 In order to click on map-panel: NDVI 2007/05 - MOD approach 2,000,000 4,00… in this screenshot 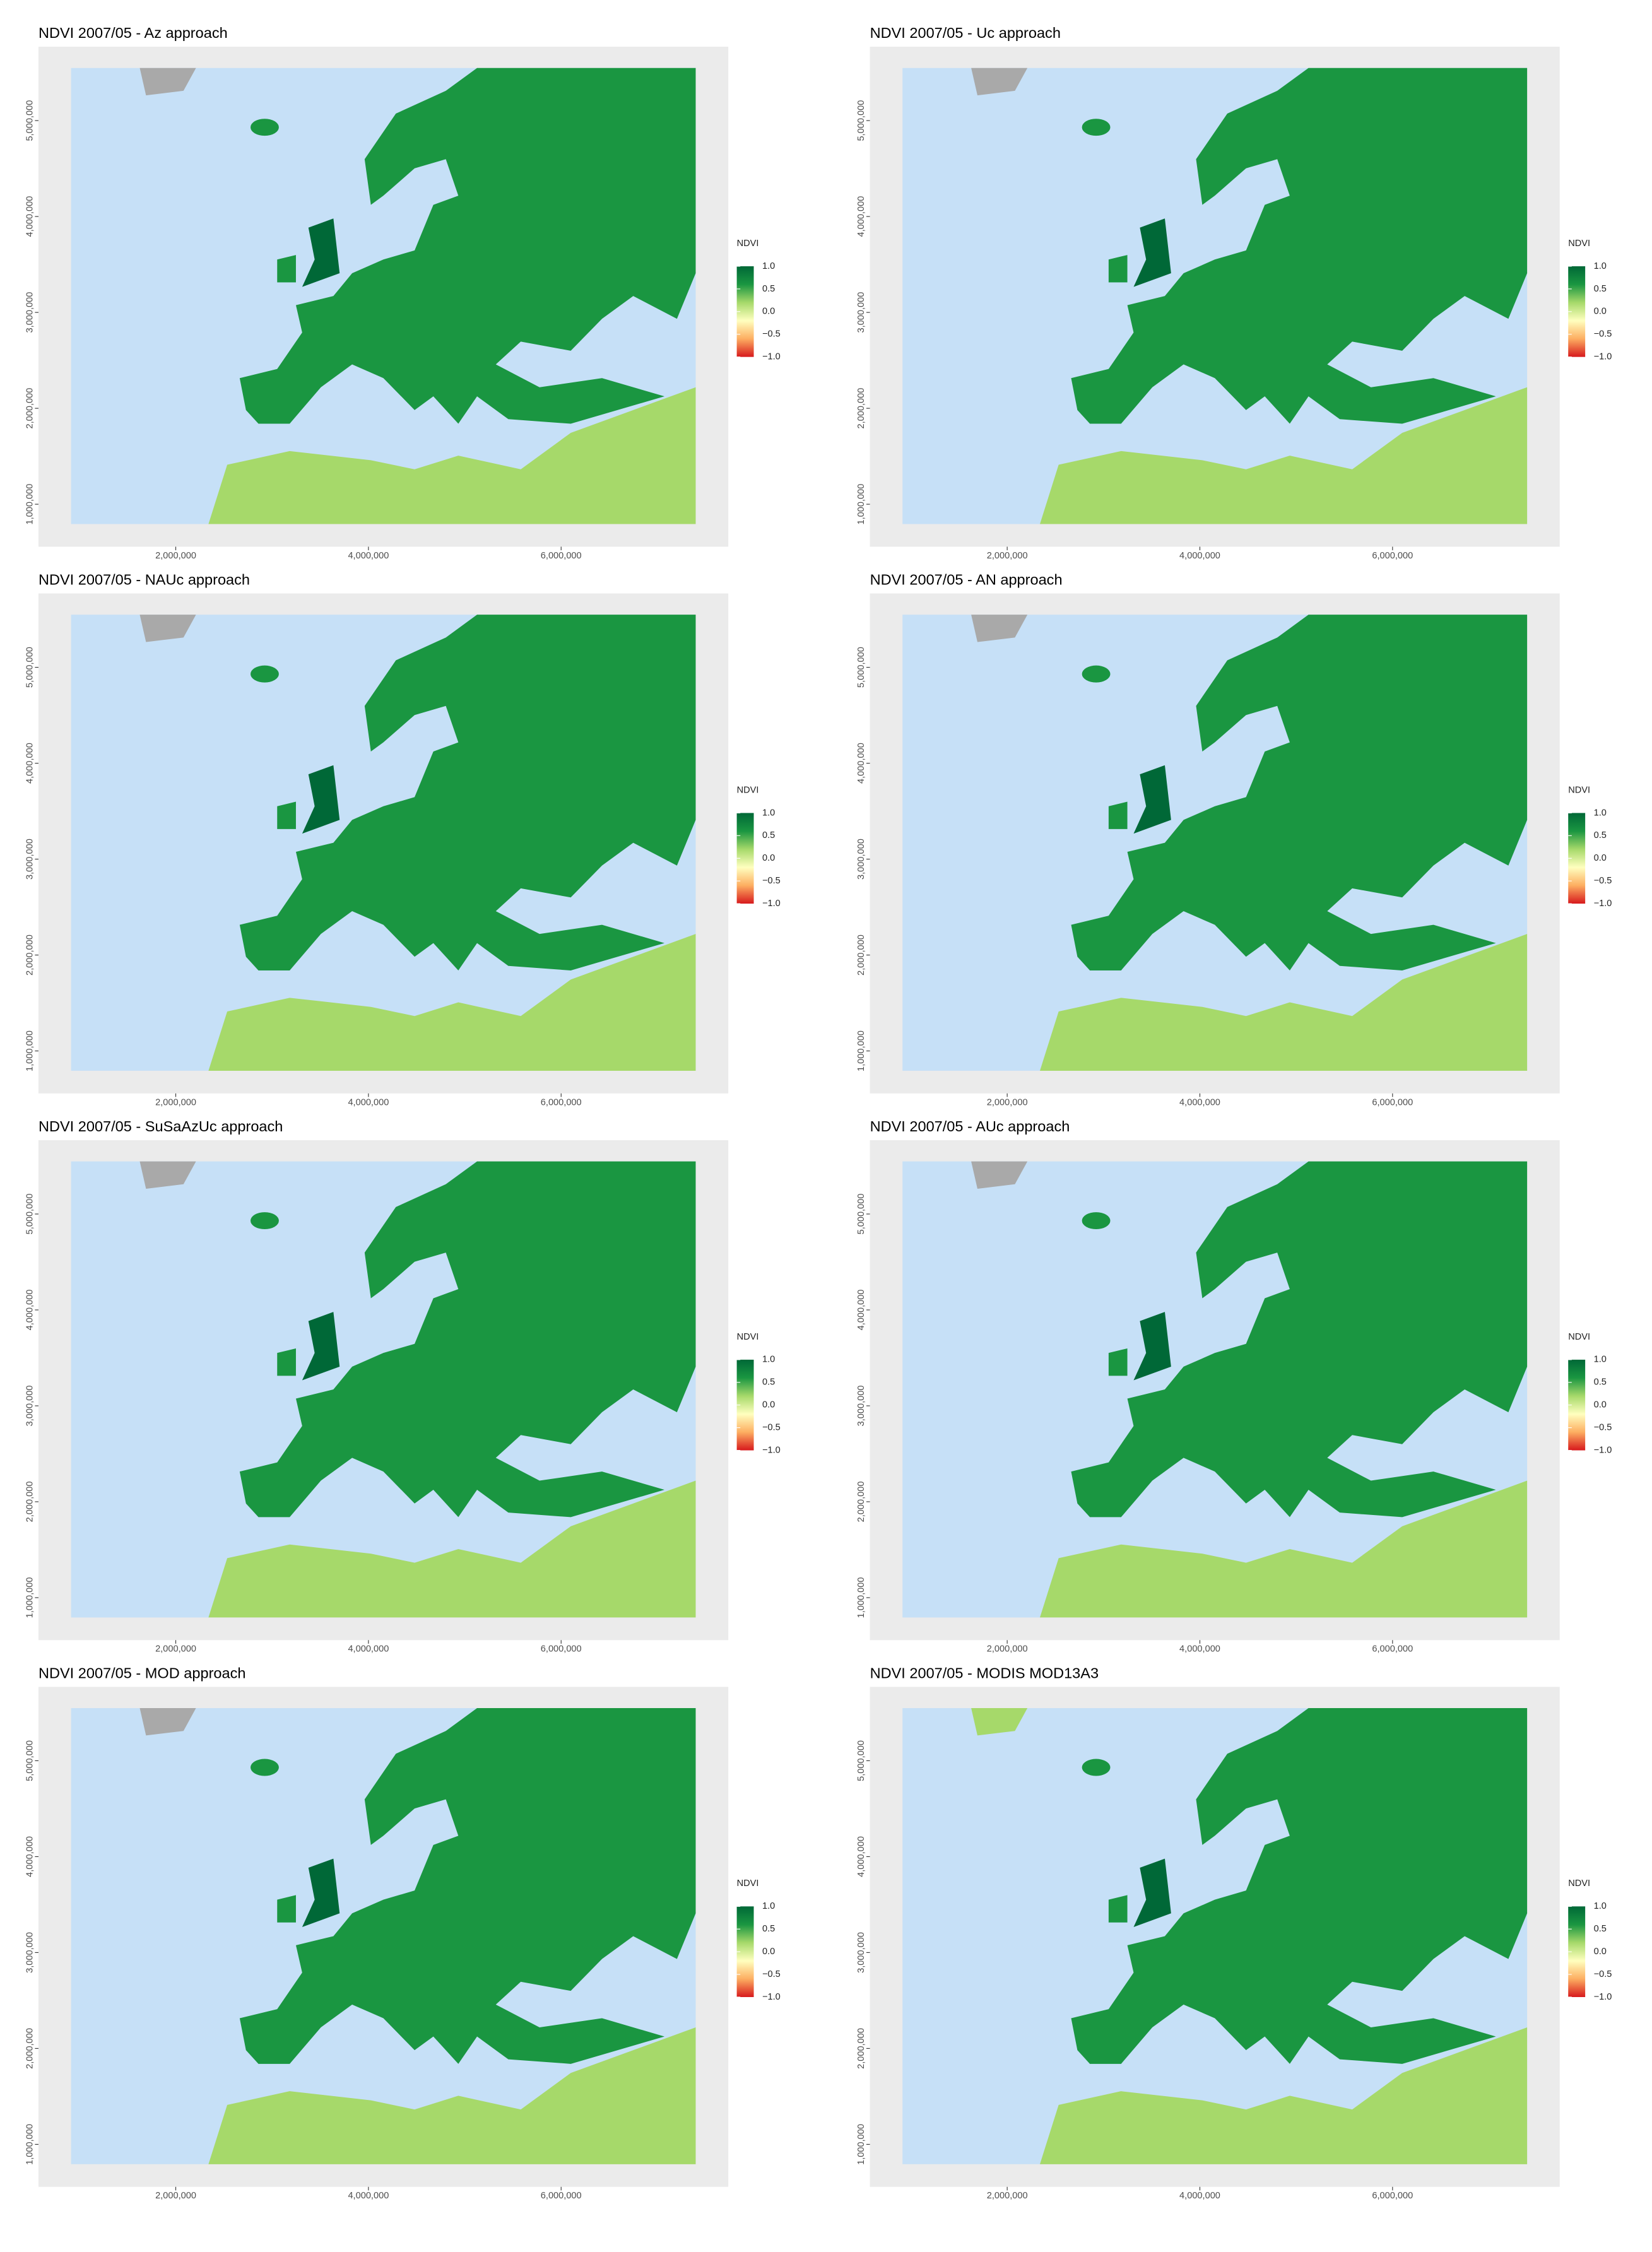, I will do `click(402, 1933)`.